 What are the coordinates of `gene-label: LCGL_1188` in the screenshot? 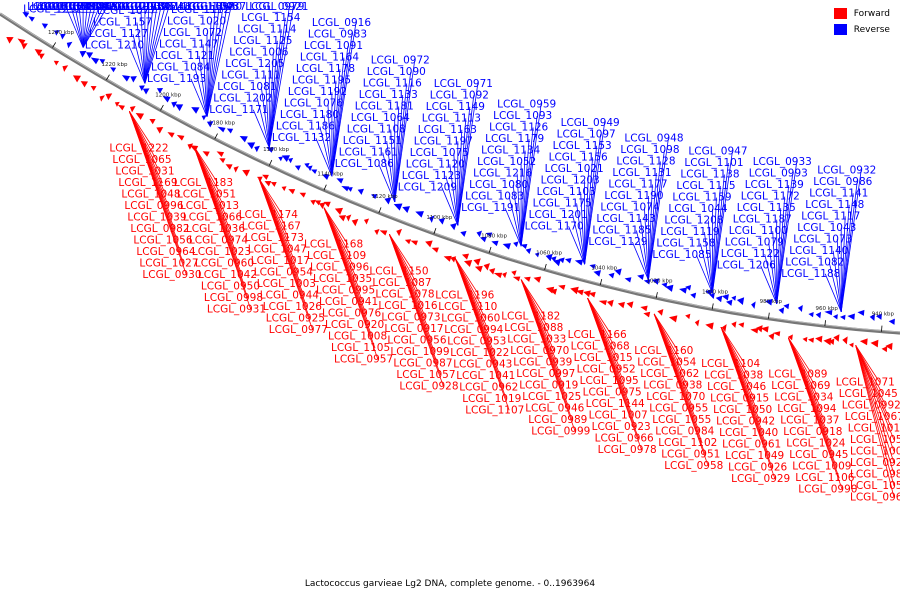 It's located at (810, 274).